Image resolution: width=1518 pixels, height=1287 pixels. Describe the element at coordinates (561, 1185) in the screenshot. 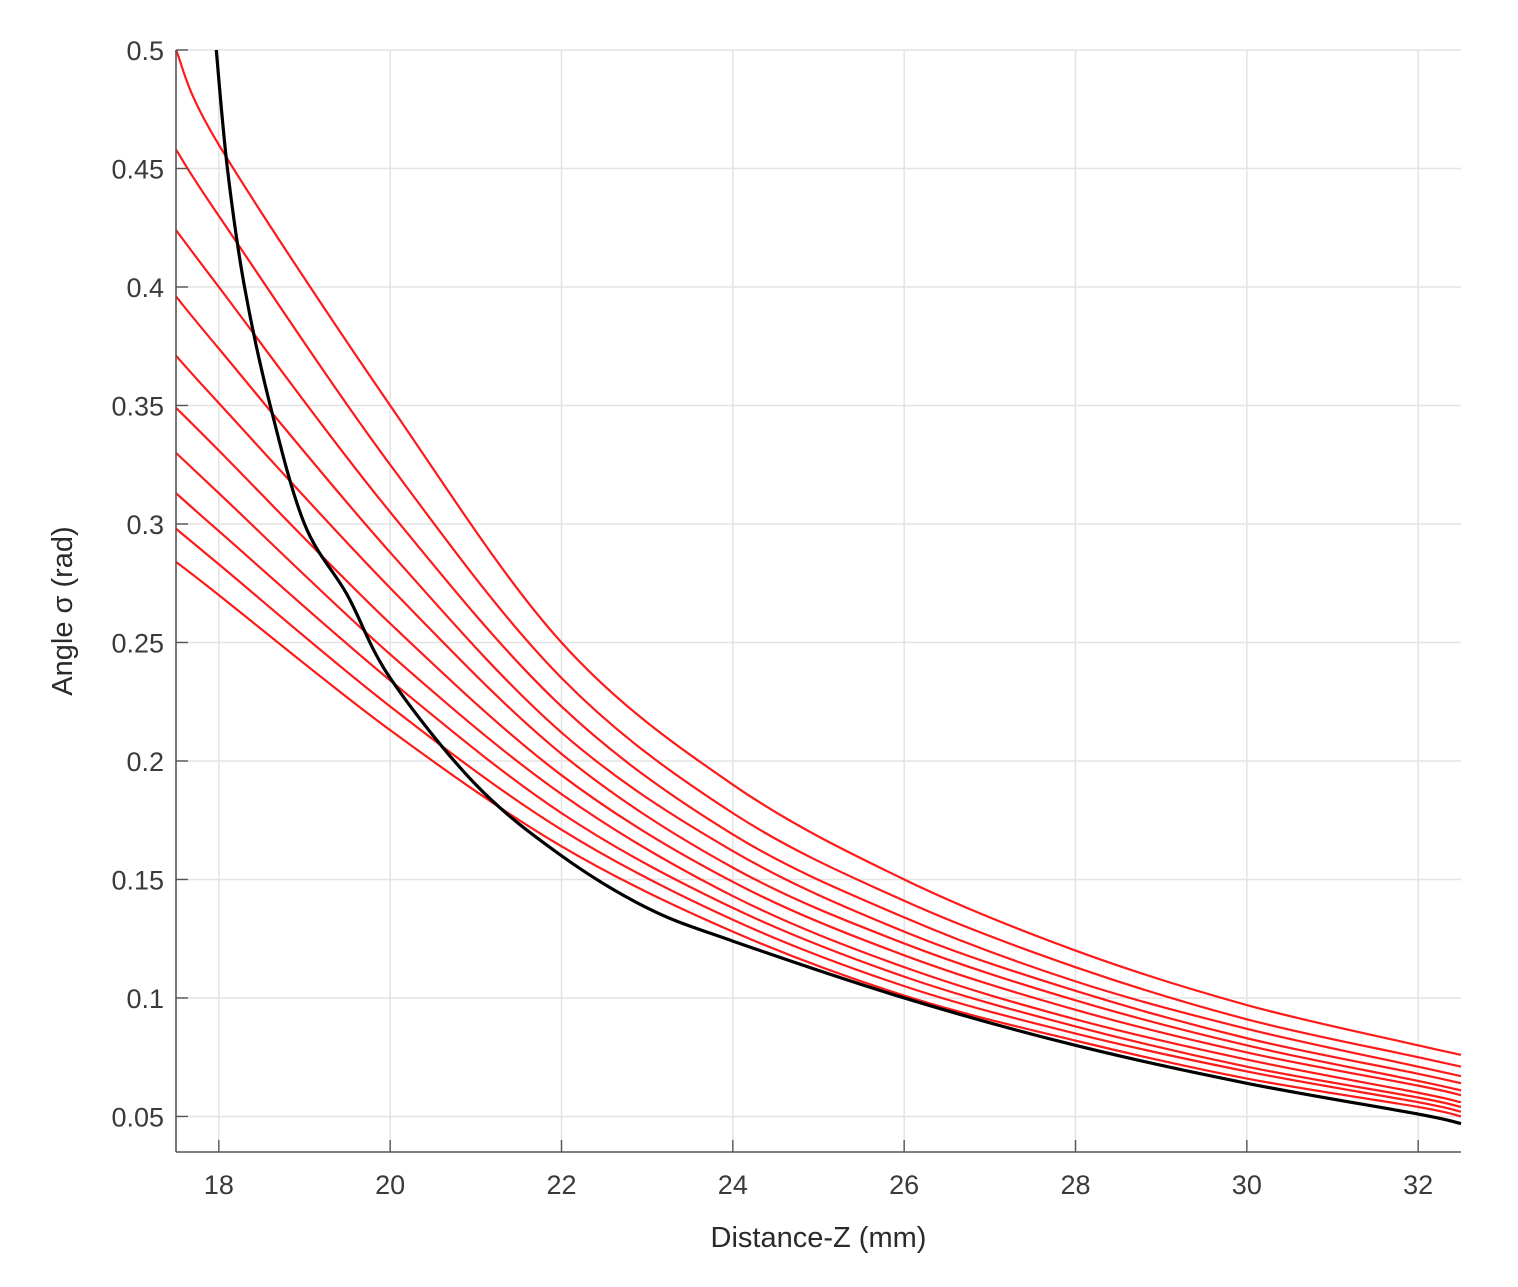

I see `x-tick-label-2: 22` at that location.